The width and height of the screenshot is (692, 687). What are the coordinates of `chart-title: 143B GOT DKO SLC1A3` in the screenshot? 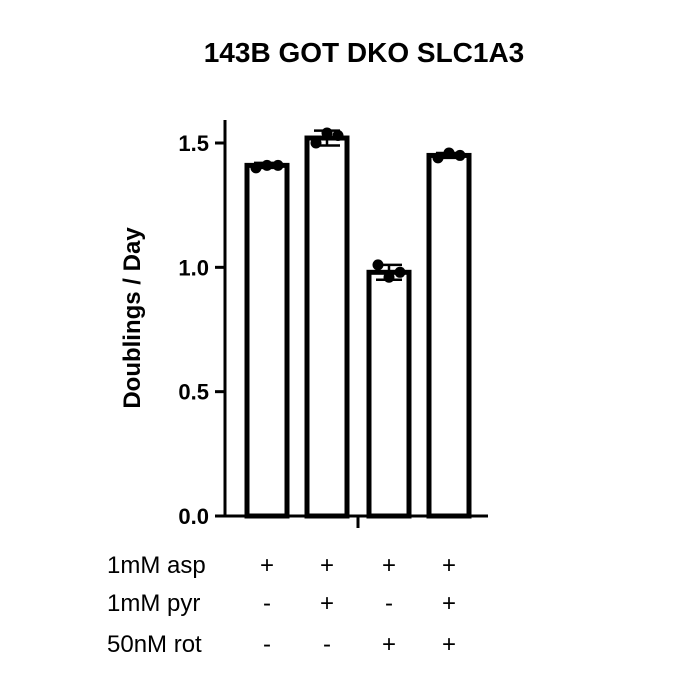 It's located at (364, 52).